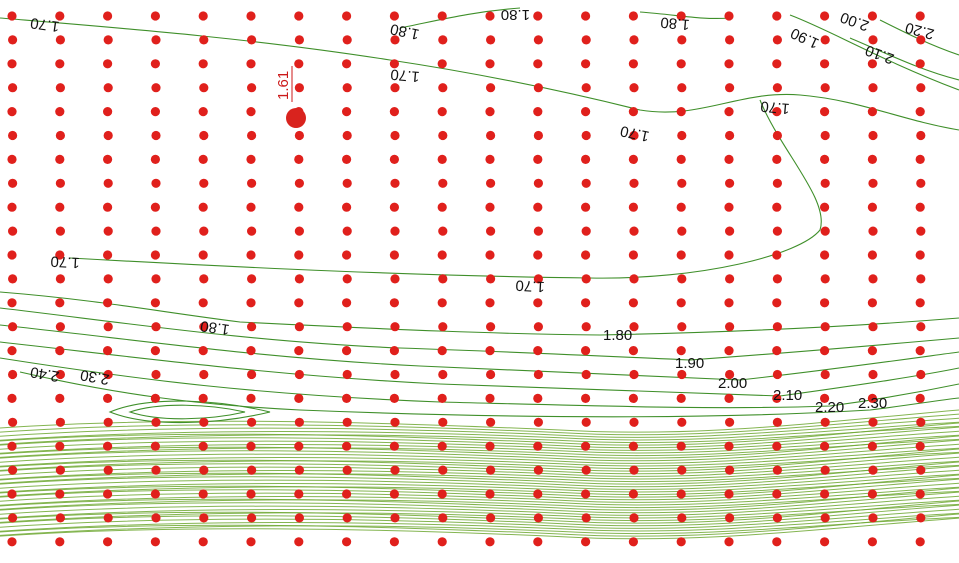 This screenshot has height=563, width=959. I want to click on contour-line-1-70-mid, so click(685, 15).